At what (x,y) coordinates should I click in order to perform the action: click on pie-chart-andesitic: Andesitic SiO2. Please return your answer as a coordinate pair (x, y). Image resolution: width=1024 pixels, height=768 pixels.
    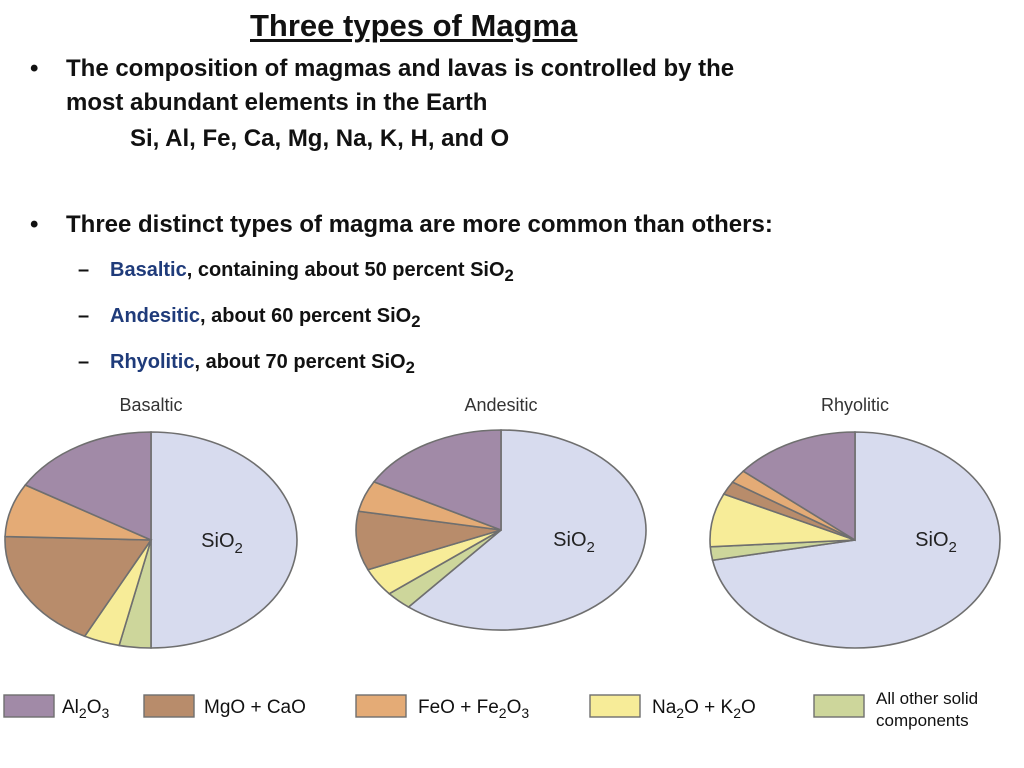
    Looking at the image, I should click on (501, 513).